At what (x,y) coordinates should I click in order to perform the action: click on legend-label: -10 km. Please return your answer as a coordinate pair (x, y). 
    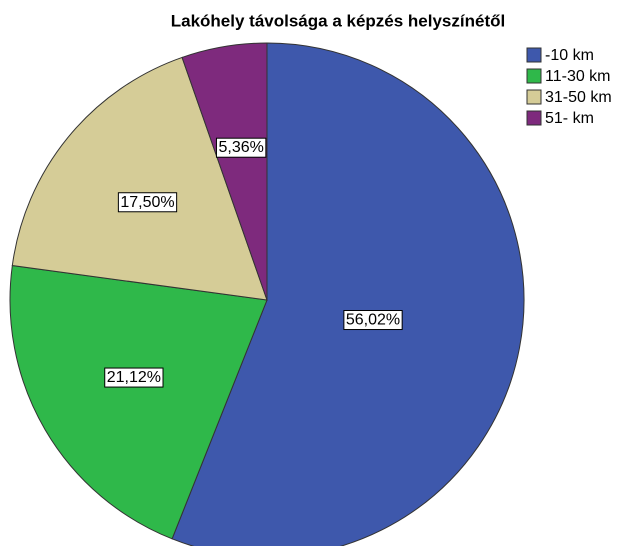
    Looking at the image, I should click on (569, 55).